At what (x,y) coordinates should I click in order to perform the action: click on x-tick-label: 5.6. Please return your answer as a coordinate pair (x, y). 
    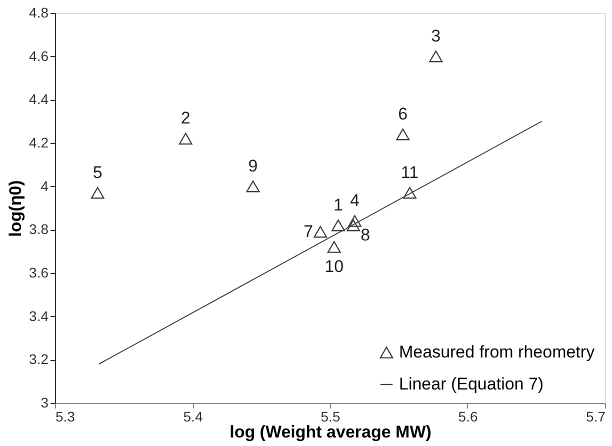
    Looking at the image, I should click on (468, 416).